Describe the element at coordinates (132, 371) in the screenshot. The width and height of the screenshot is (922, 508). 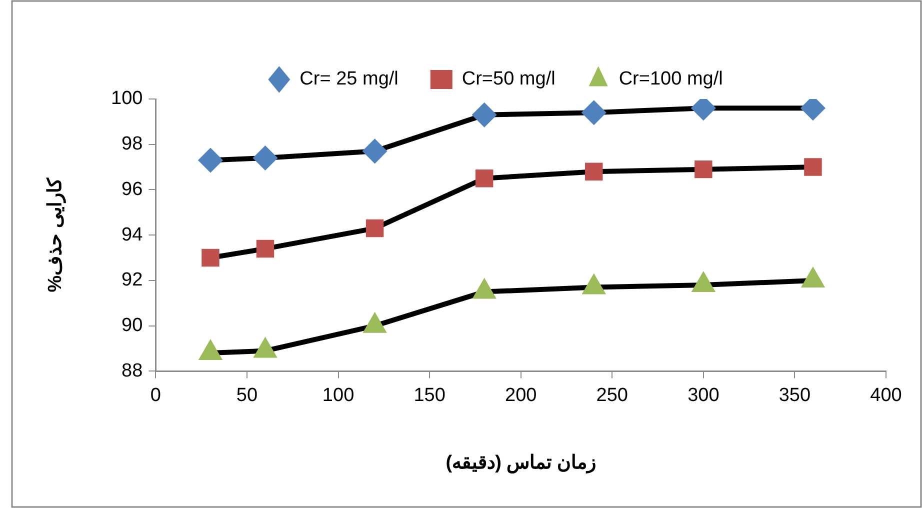
I see `y-tick-label: 88` at that location.